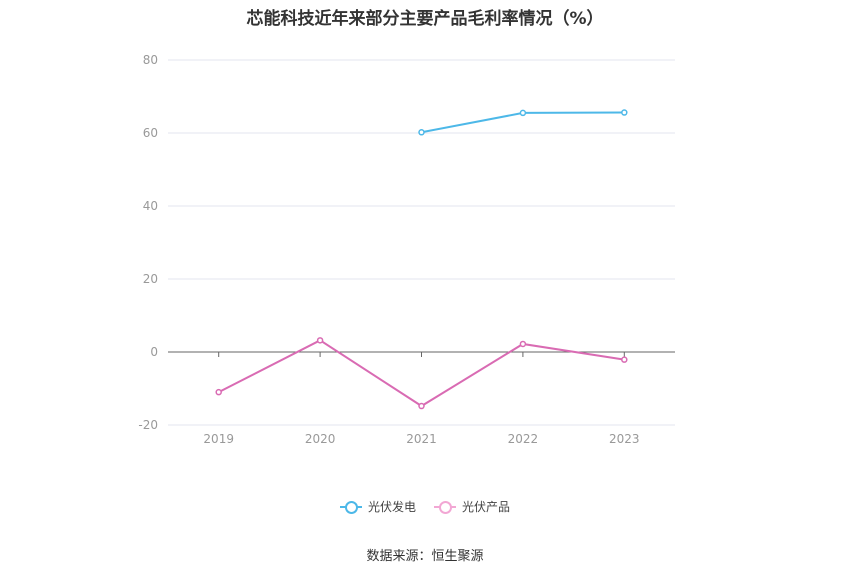 The width and height of the screenshot is (850, 575). Describe the element at coordinates (150, 206) in the screenshot. I see `y-tick-label: 40` at that location.